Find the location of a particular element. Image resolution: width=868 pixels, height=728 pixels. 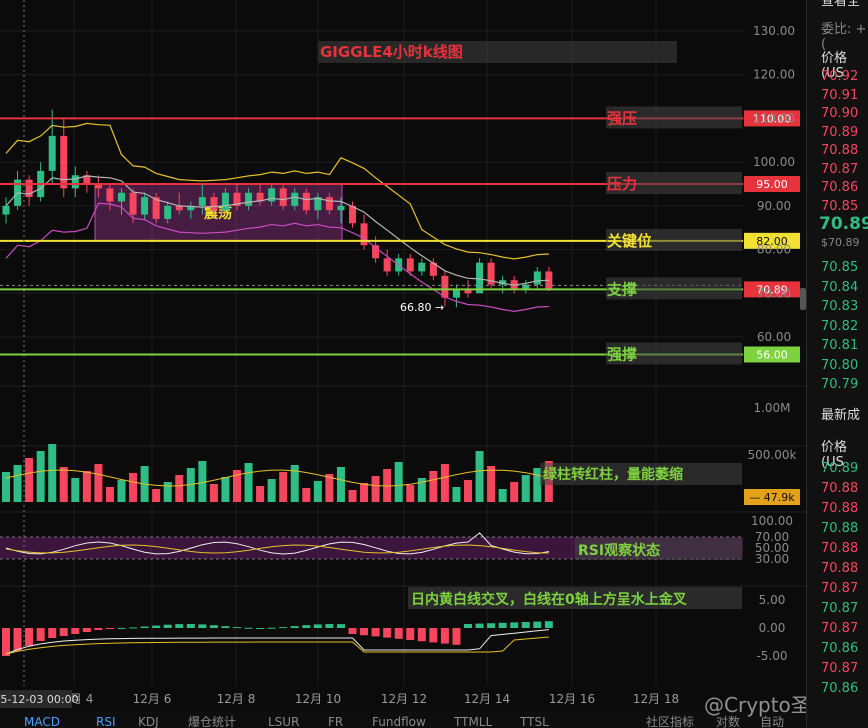

volume-note: 绿柱转红柱，量能萎缩 is located at coordinates (613, 474).